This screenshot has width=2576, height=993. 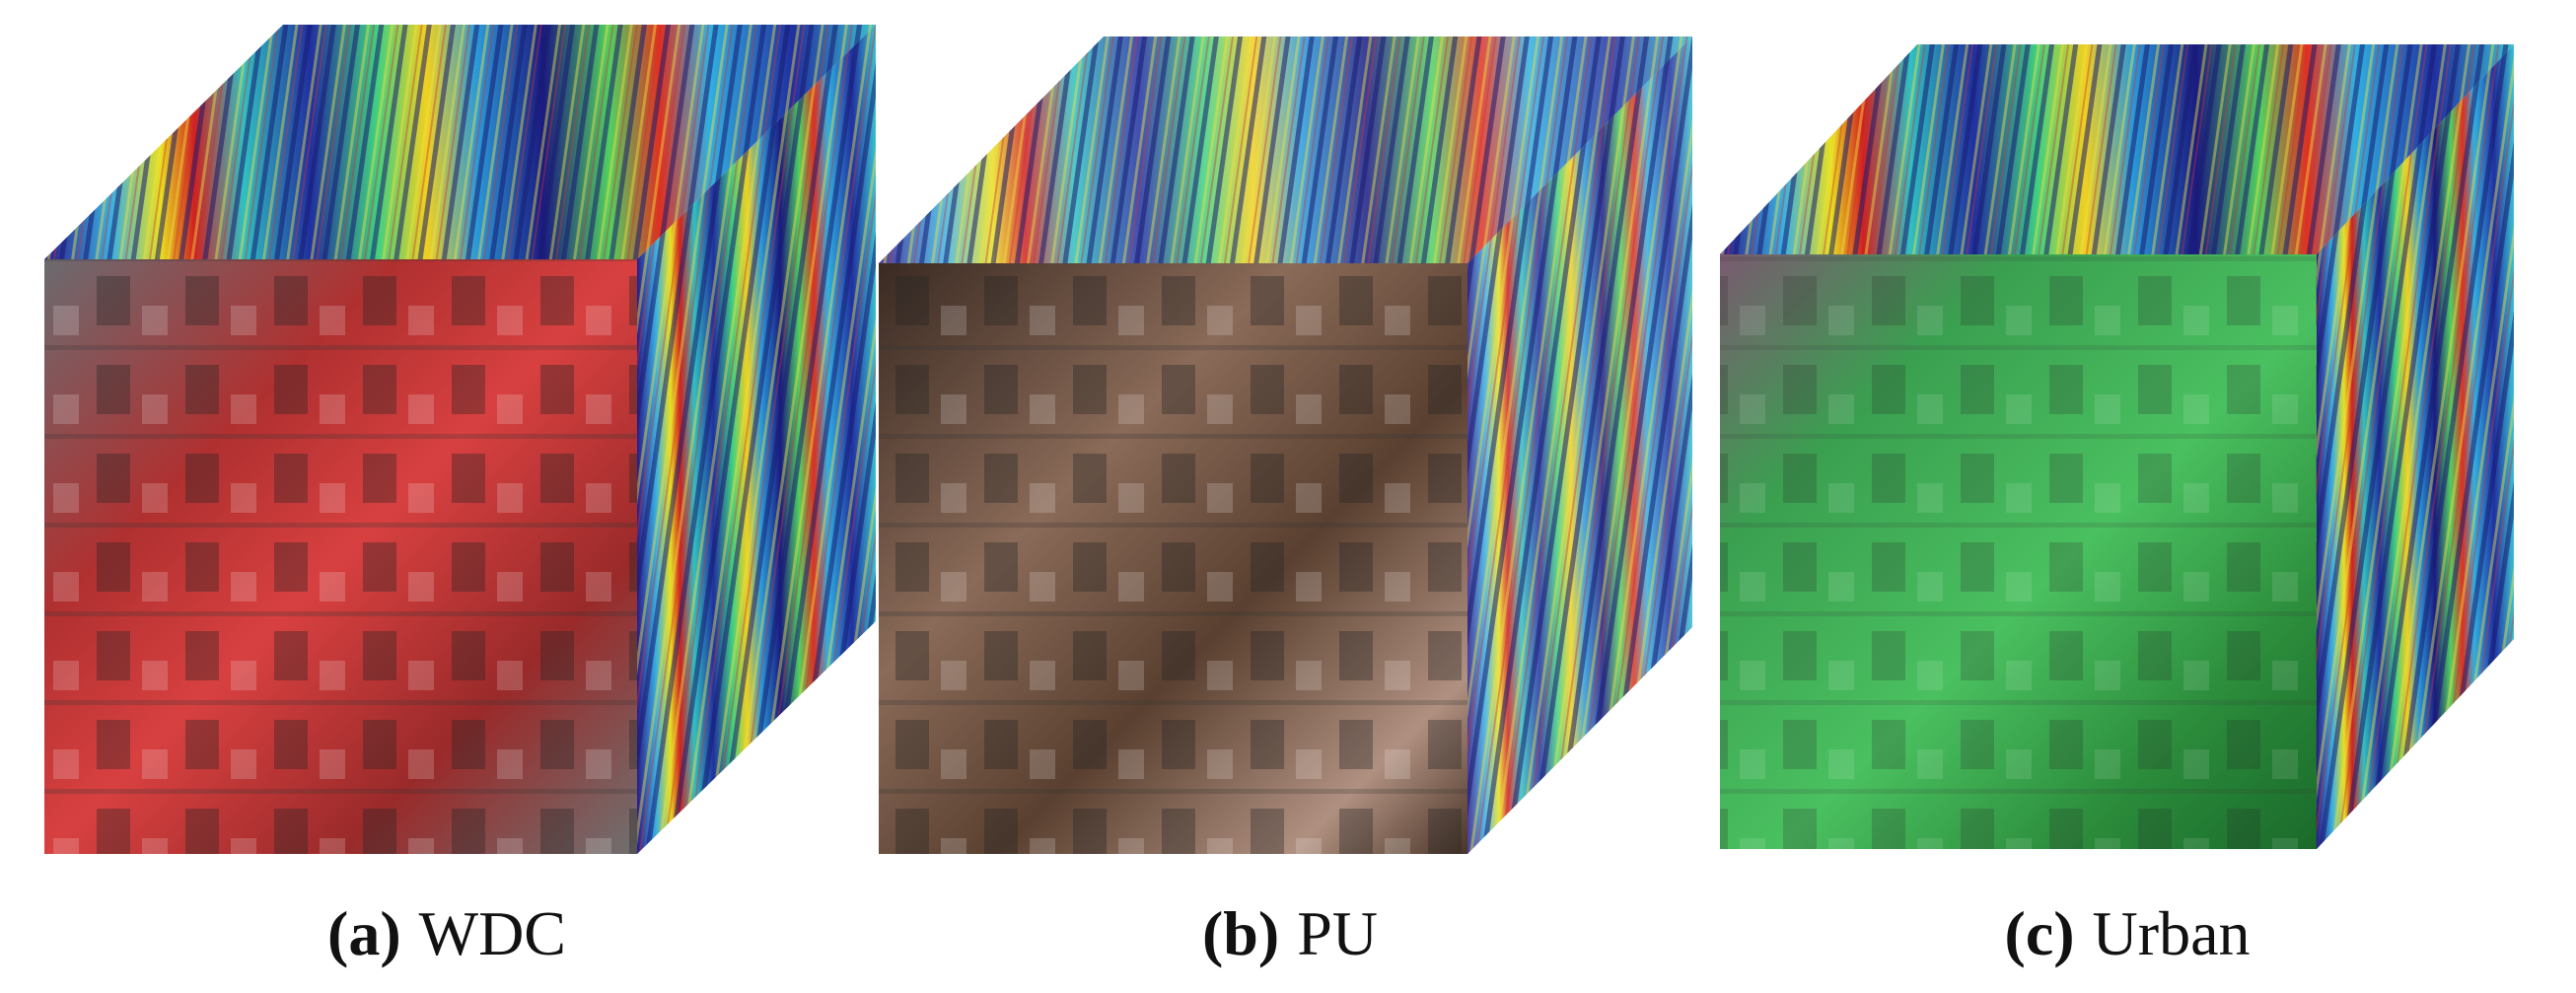 What do you see at coordinates (1240, 933) in the screenshot?
I see `caption-label: (b)` at bounding box center [1240, 933].